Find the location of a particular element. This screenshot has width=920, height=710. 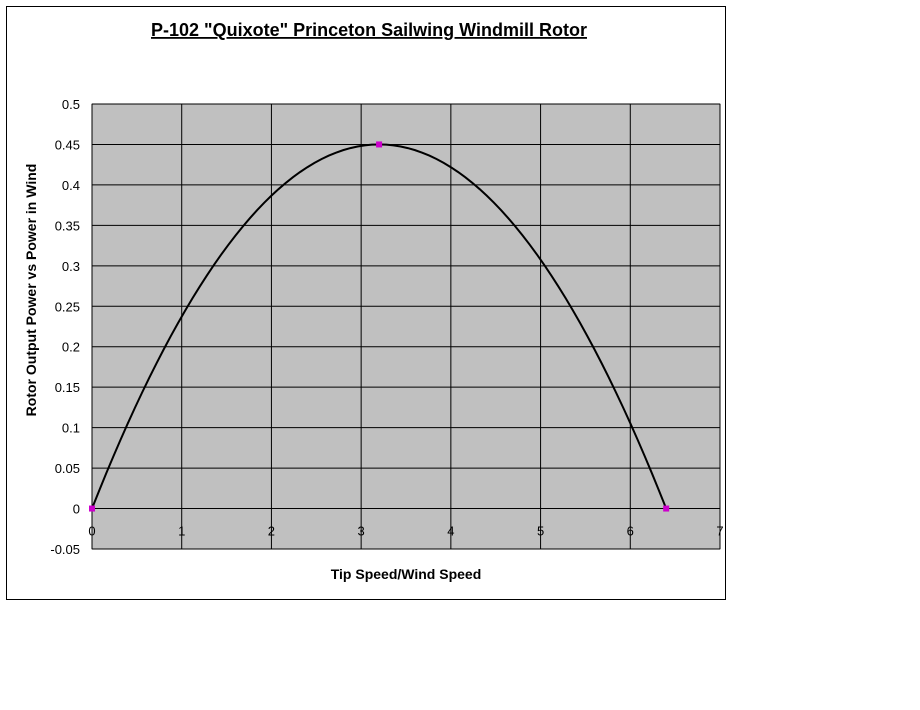

y-tick-label: 0.25 is located at coordinates (67, 306).